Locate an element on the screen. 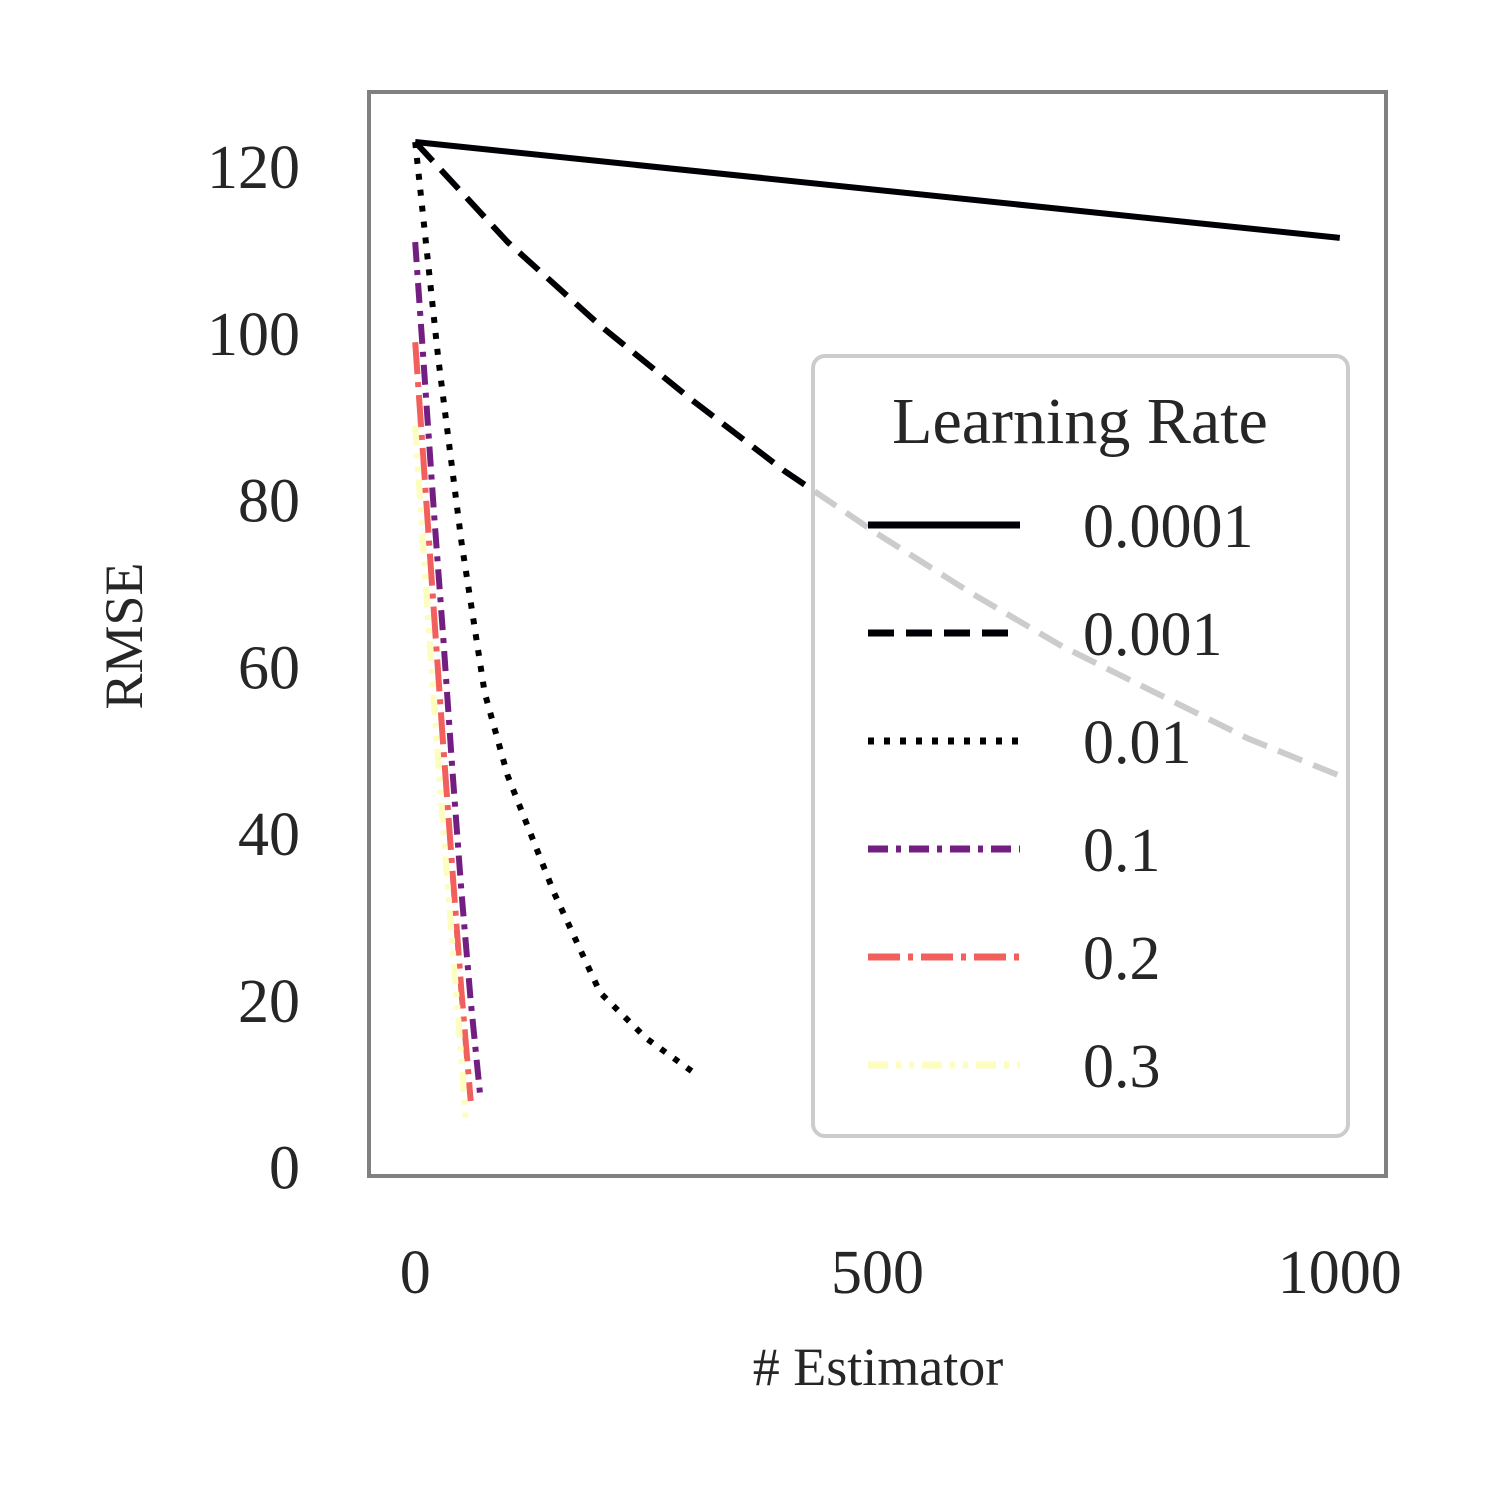 The width and height of the screenshot is (1500, 1500). legend-item: 0.0001 is located at coordinates (1061, 527).